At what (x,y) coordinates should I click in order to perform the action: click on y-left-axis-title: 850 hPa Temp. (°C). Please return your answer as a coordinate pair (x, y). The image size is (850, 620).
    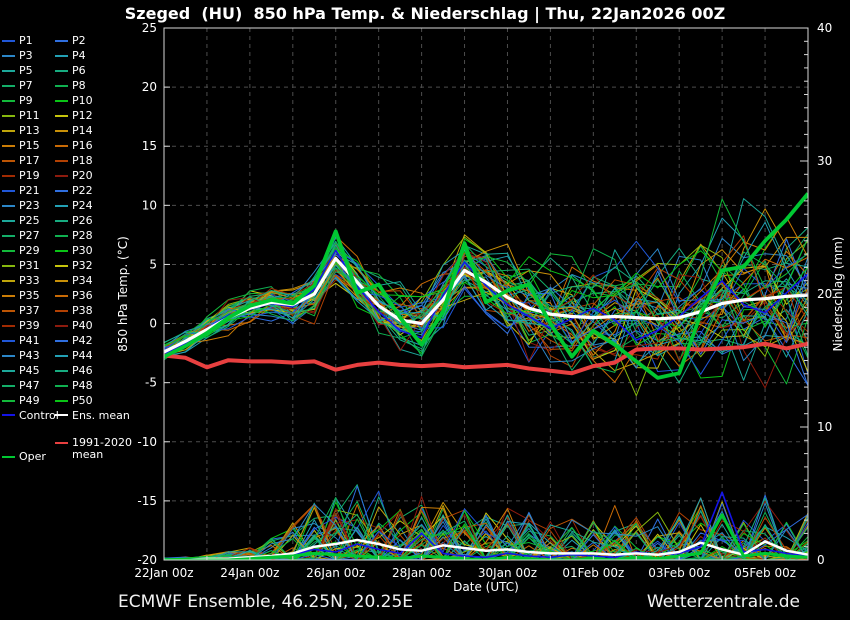
    Looking at the image, I should click on (123, 294).